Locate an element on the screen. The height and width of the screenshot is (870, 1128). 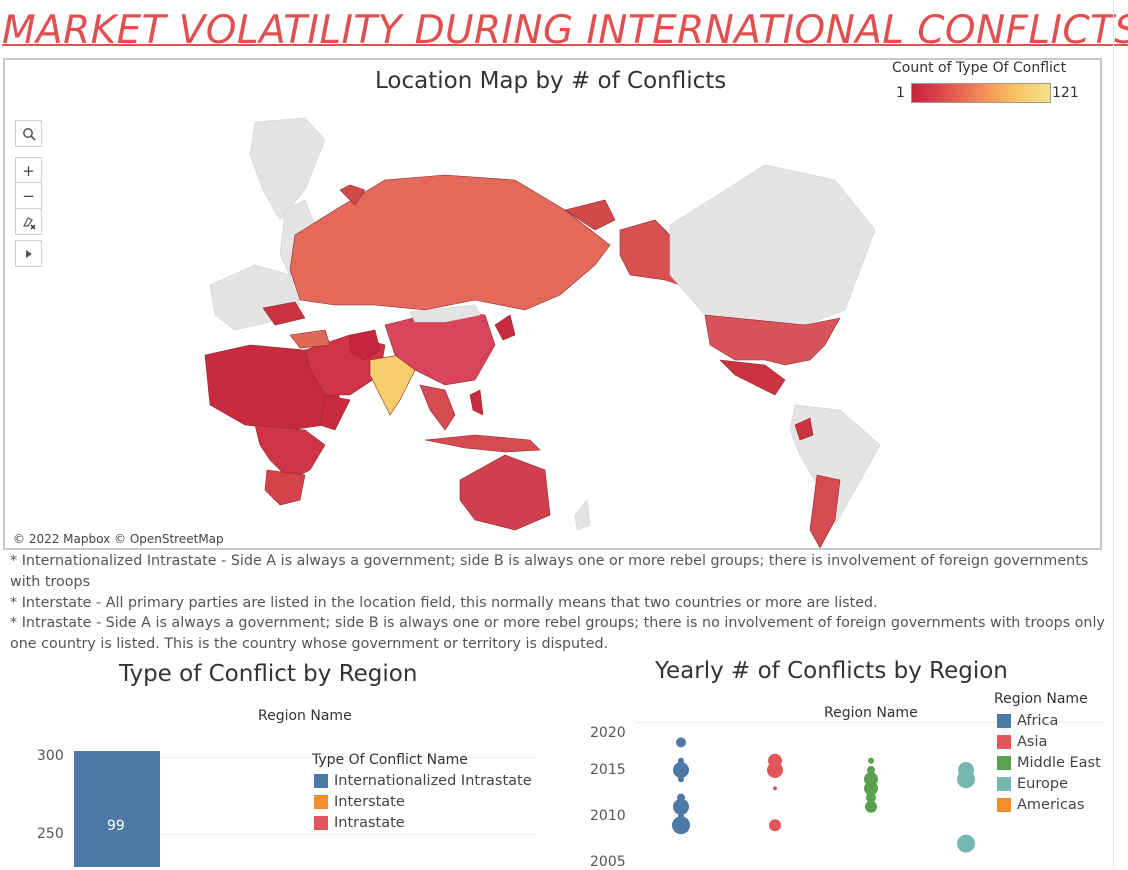
legend-label: Interstate is located at coordinates (369, 802).